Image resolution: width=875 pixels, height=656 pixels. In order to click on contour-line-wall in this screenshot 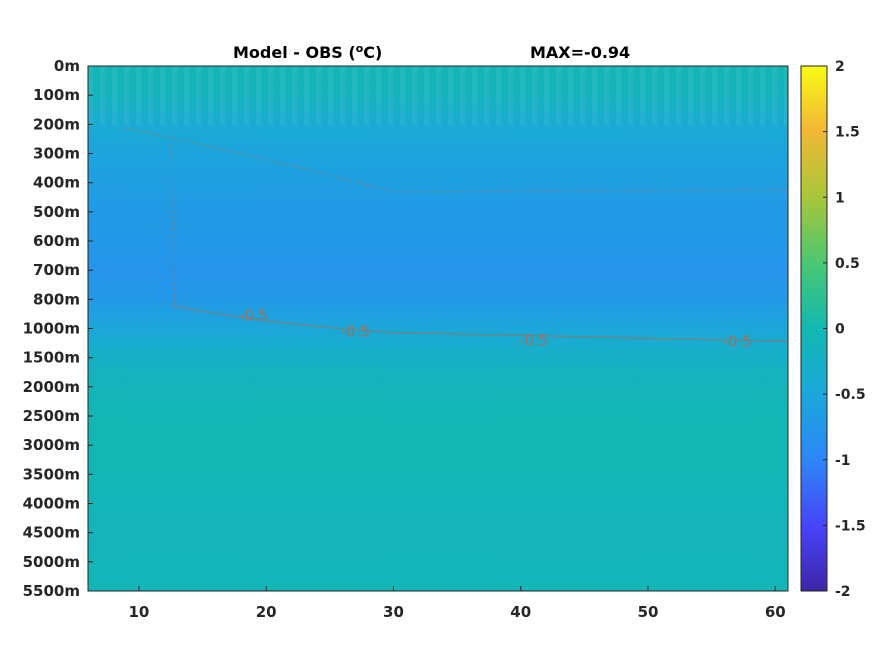, I will do `click(173, 225)`.